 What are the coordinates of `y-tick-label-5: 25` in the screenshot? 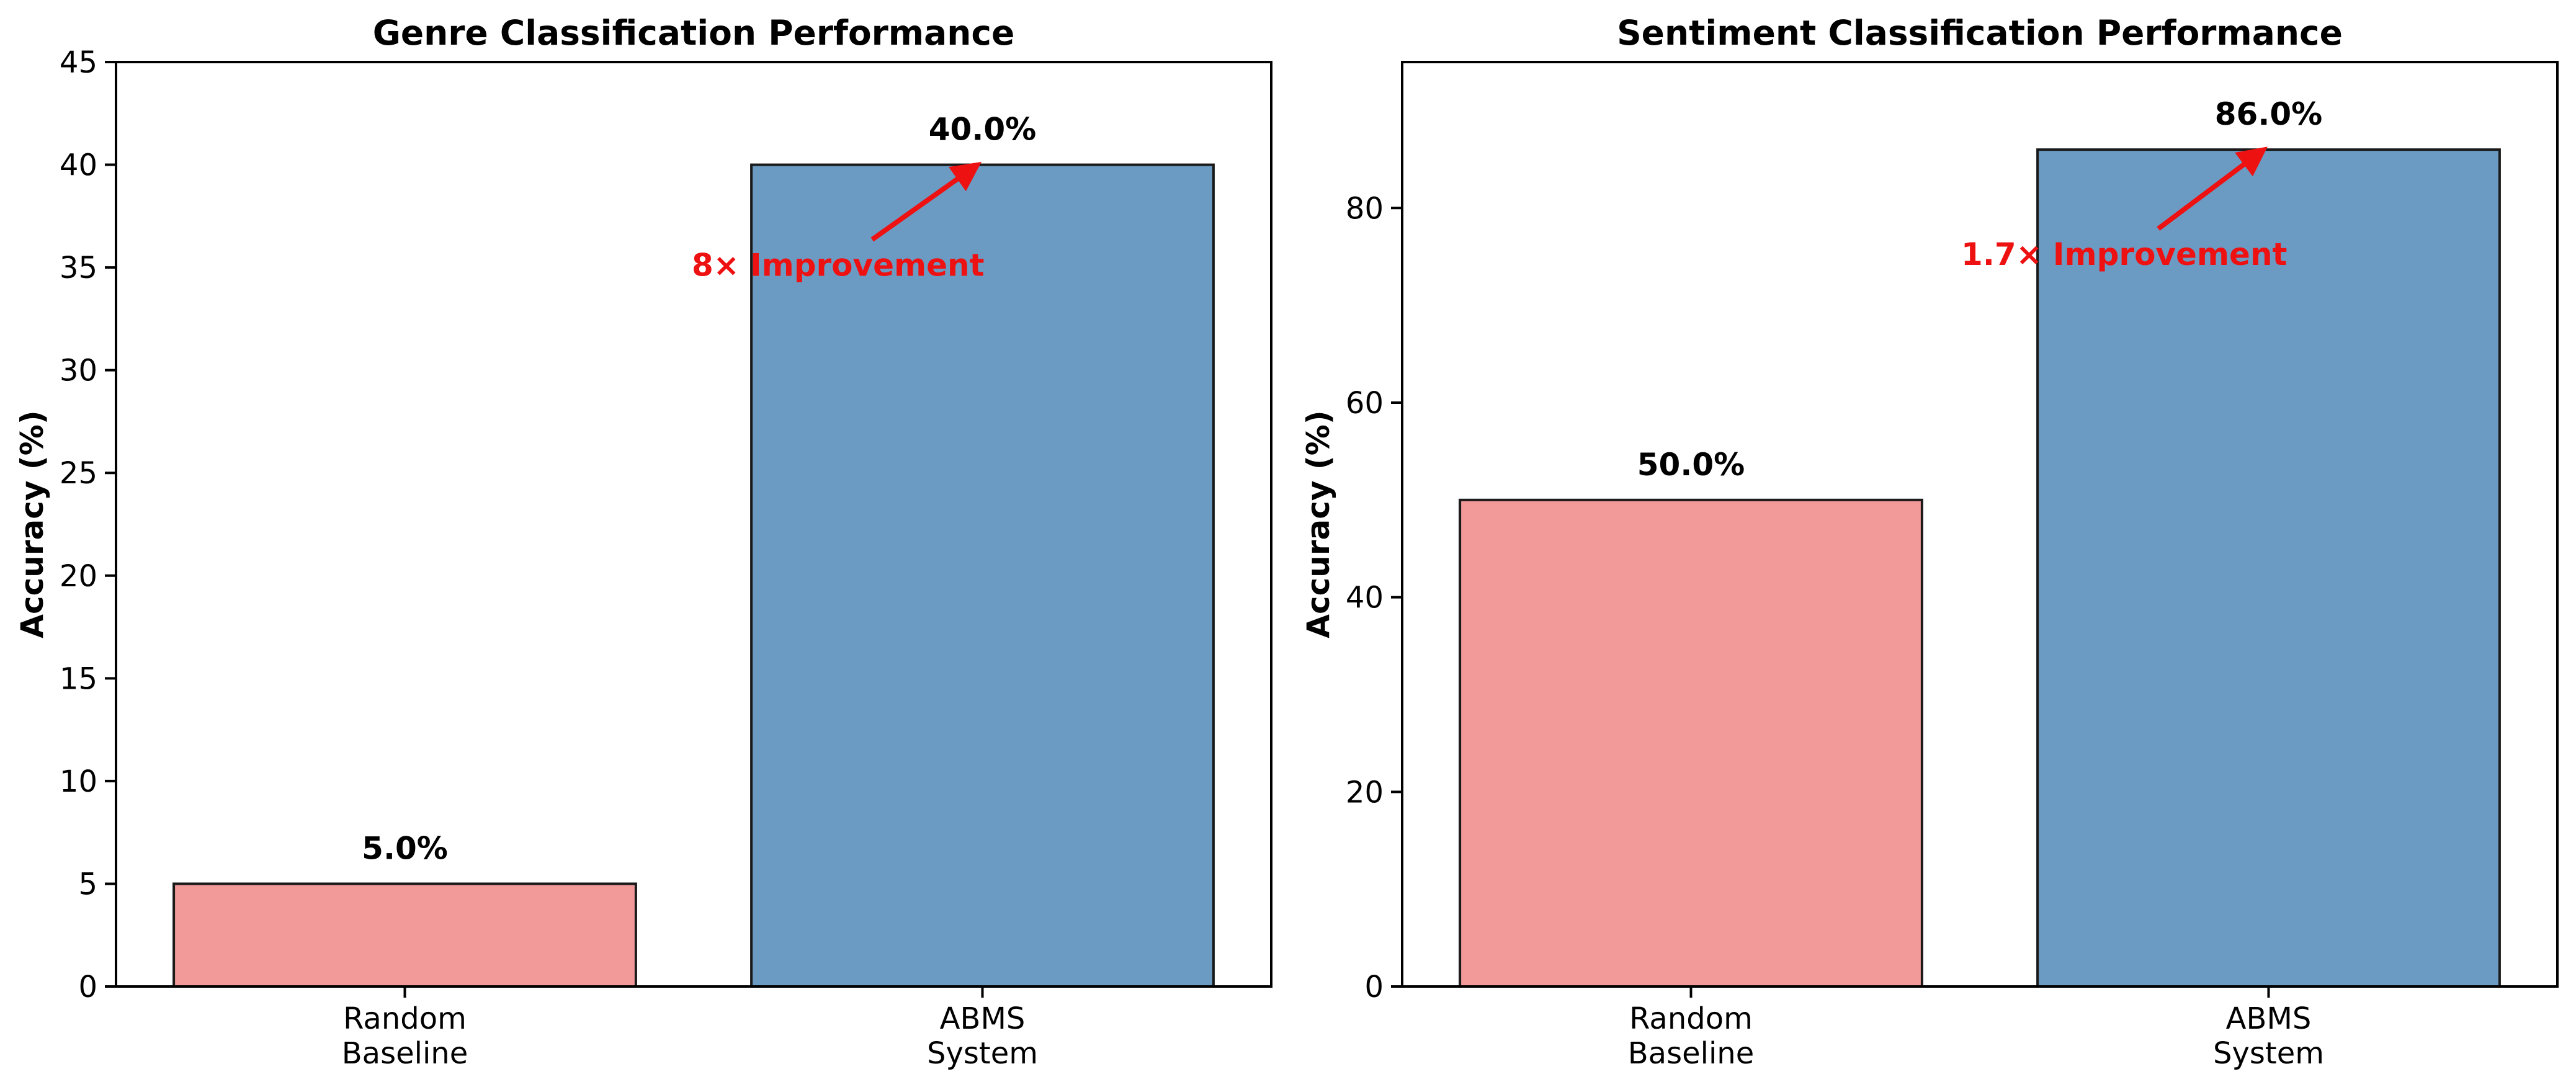 It's located at (78, 473).